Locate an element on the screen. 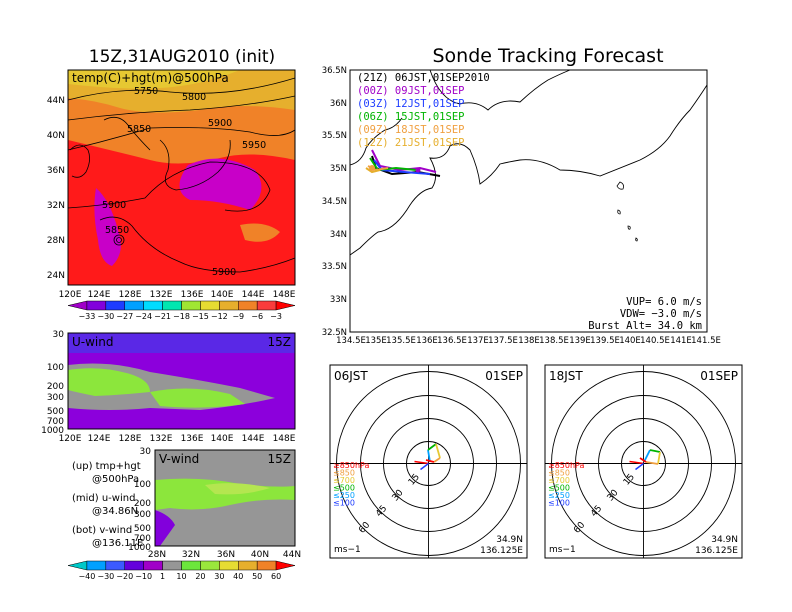 This screenshot has height=612, width=792. vwind-title: V-wind is located at coordinates (179, 459).